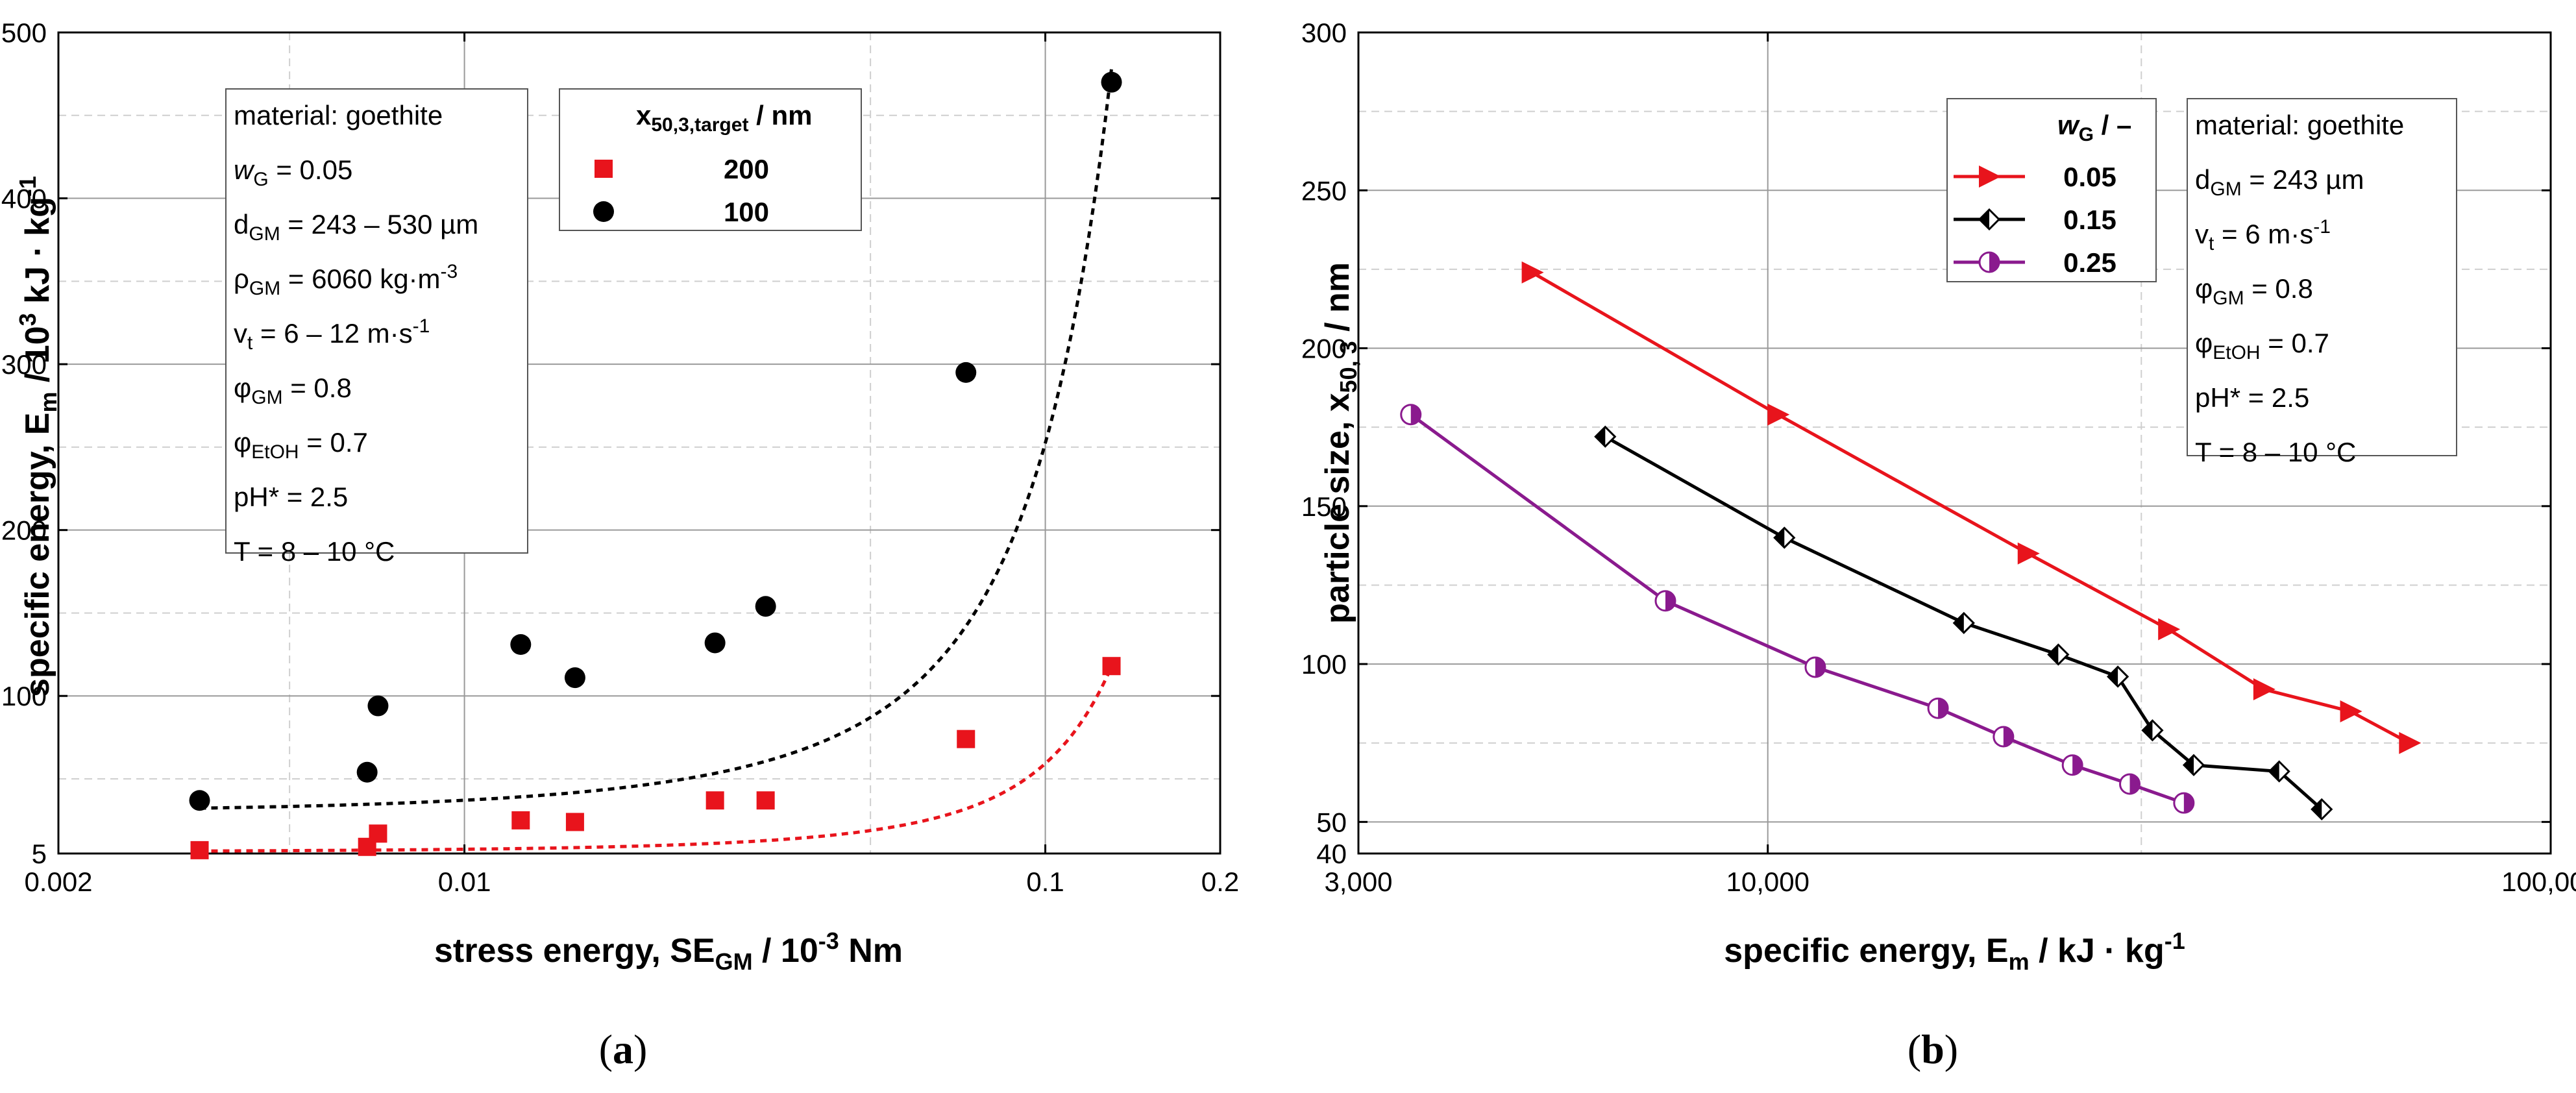 The height and width of the screenshot is (1093, 2576). I want to click on y-tick-label: 500, so click(24, 33).